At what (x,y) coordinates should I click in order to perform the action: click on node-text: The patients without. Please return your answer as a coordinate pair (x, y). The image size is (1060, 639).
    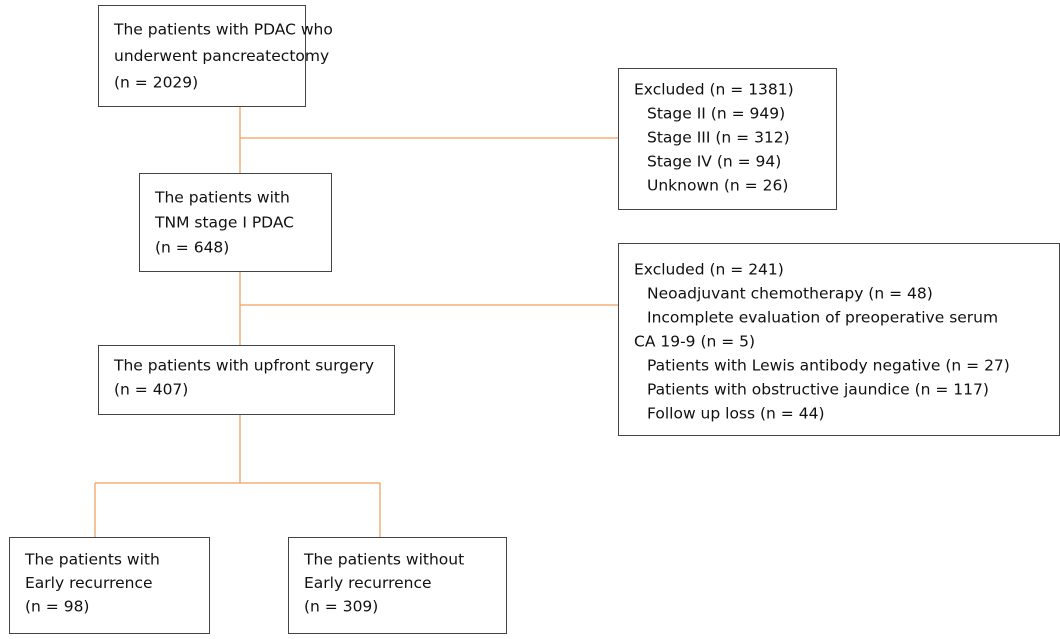
    Looking at the image, I should click on (383, 560).